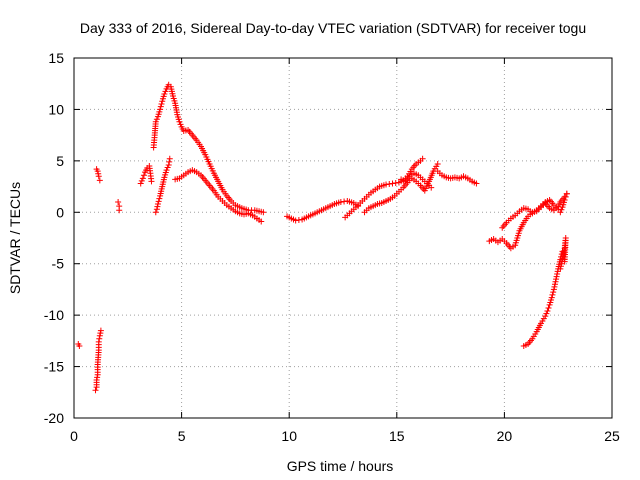 This screenshot has width=640, height=480. What do you see at coordinates (56, 58) in the screenshot?
I see `y-tick-label: 15` at bounding box center [56, 58].